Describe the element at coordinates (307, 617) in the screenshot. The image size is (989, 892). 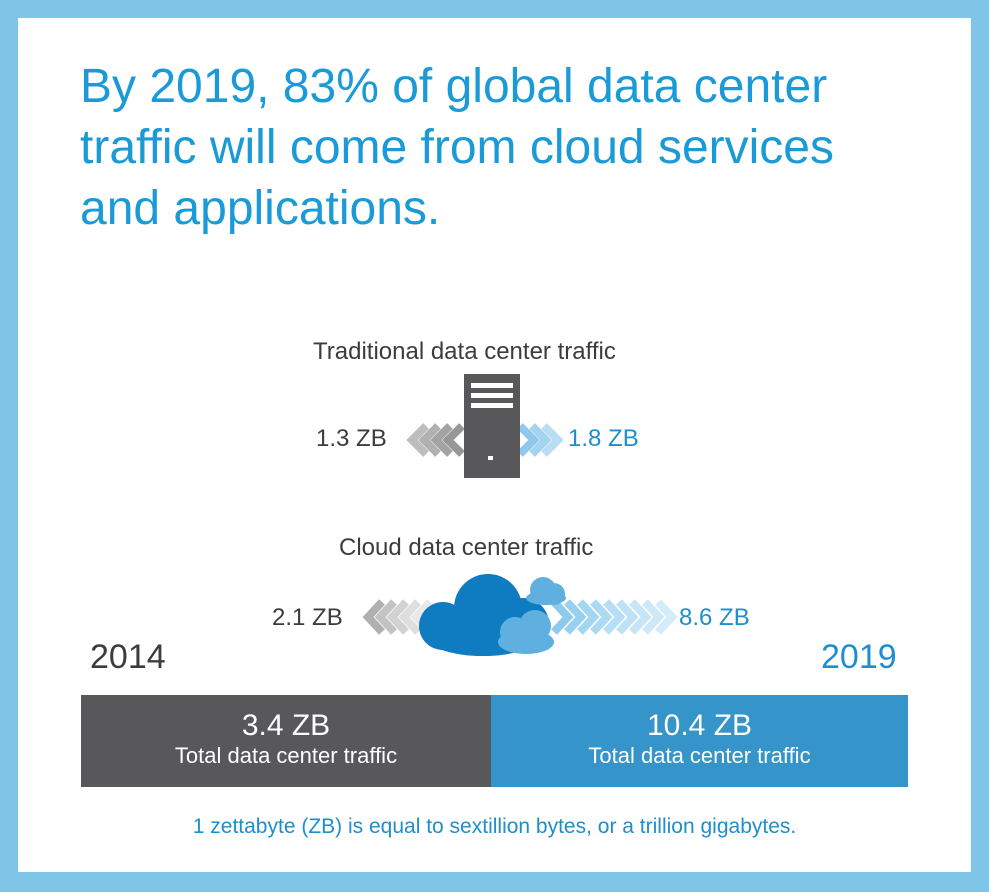
I see `cloud-2014-value: 2.1 ZB` at that location.